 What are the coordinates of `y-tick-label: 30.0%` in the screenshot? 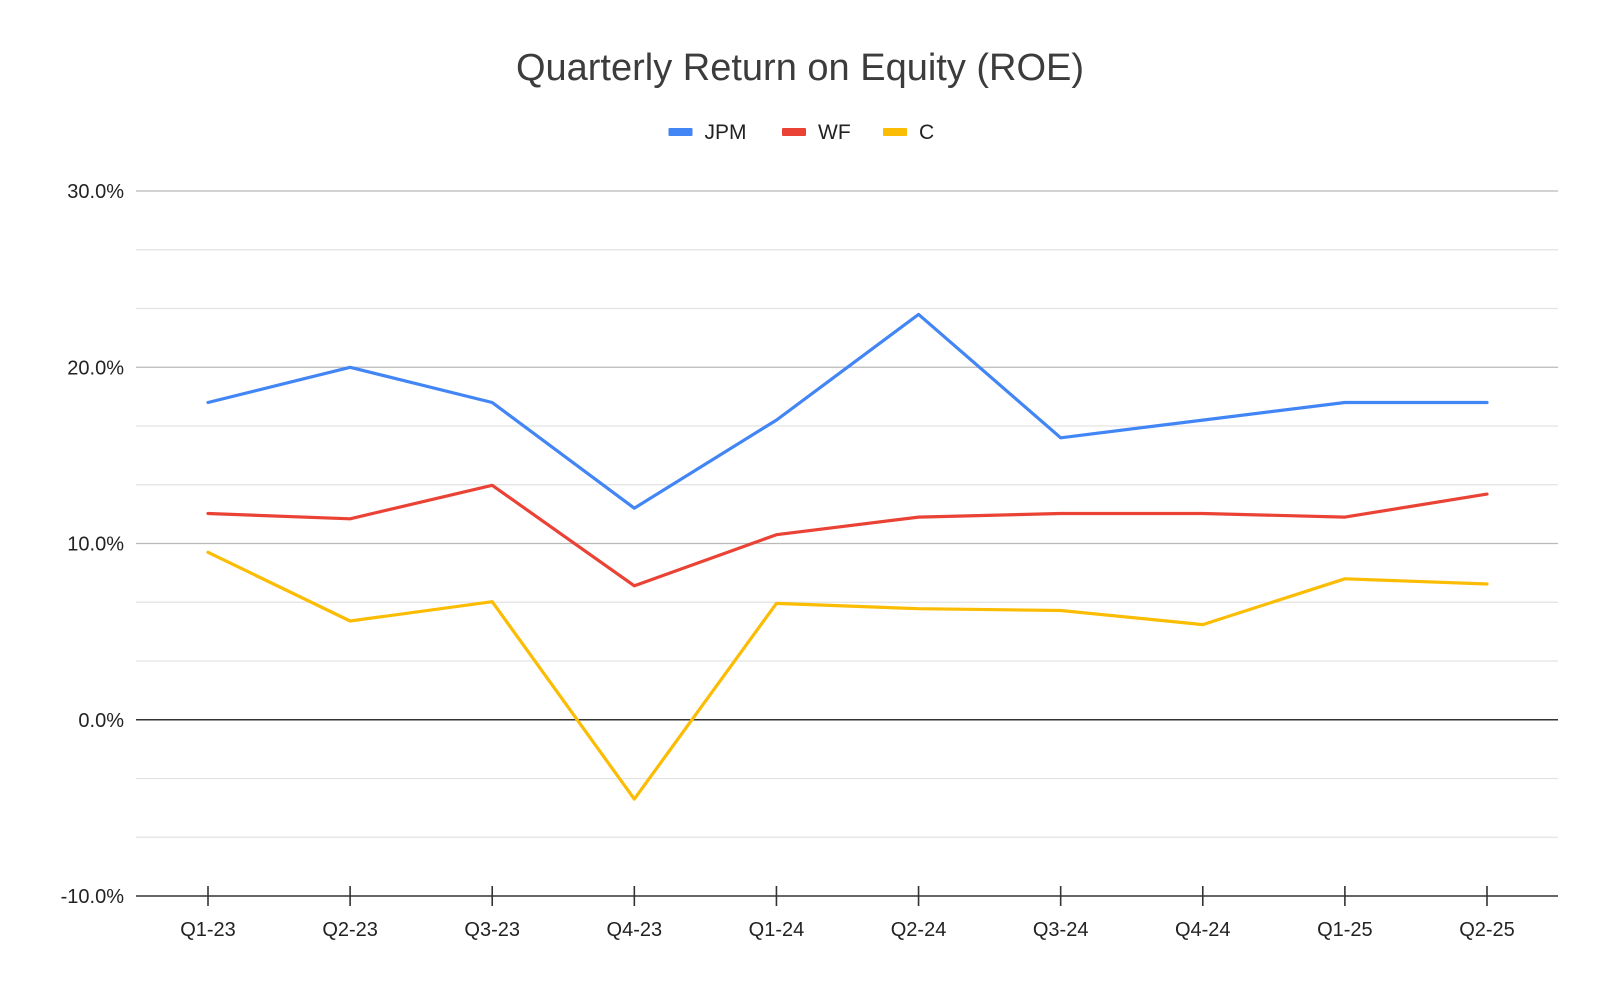 It's located at (95, 192).